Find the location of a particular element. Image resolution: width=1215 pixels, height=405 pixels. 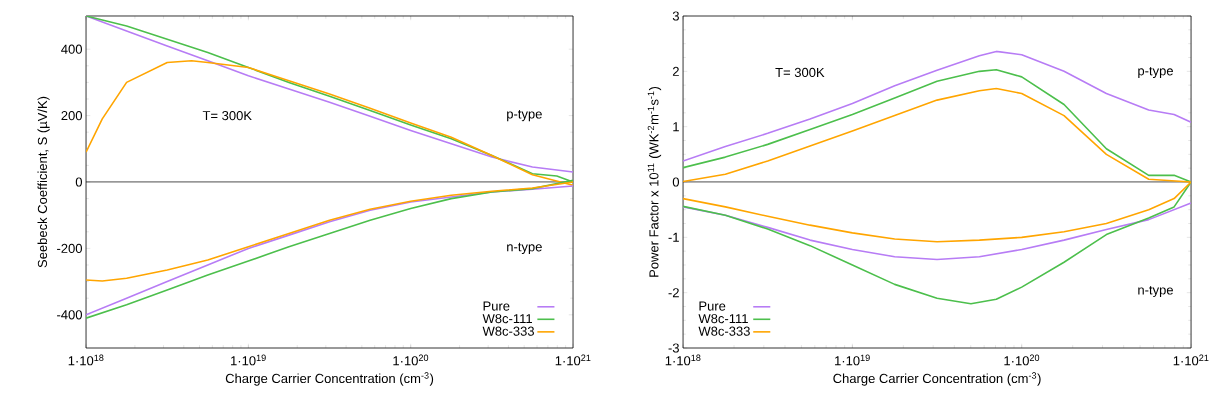

y-tick-label: -2 is located at coordinates (673, 293).